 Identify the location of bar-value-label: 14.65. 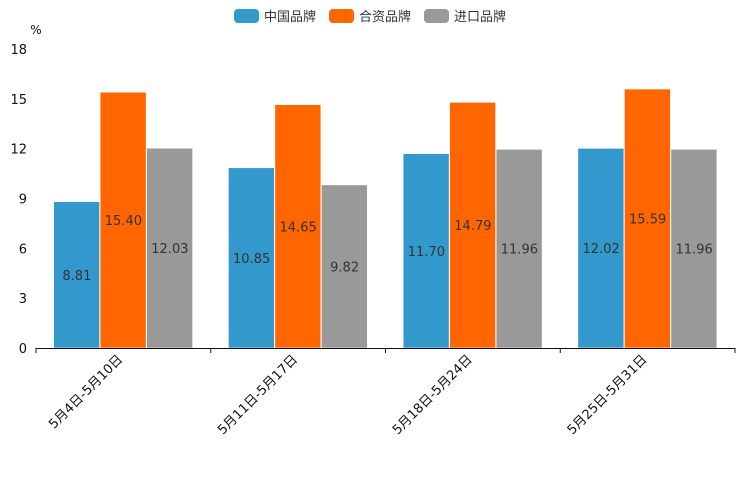
(298, 227).